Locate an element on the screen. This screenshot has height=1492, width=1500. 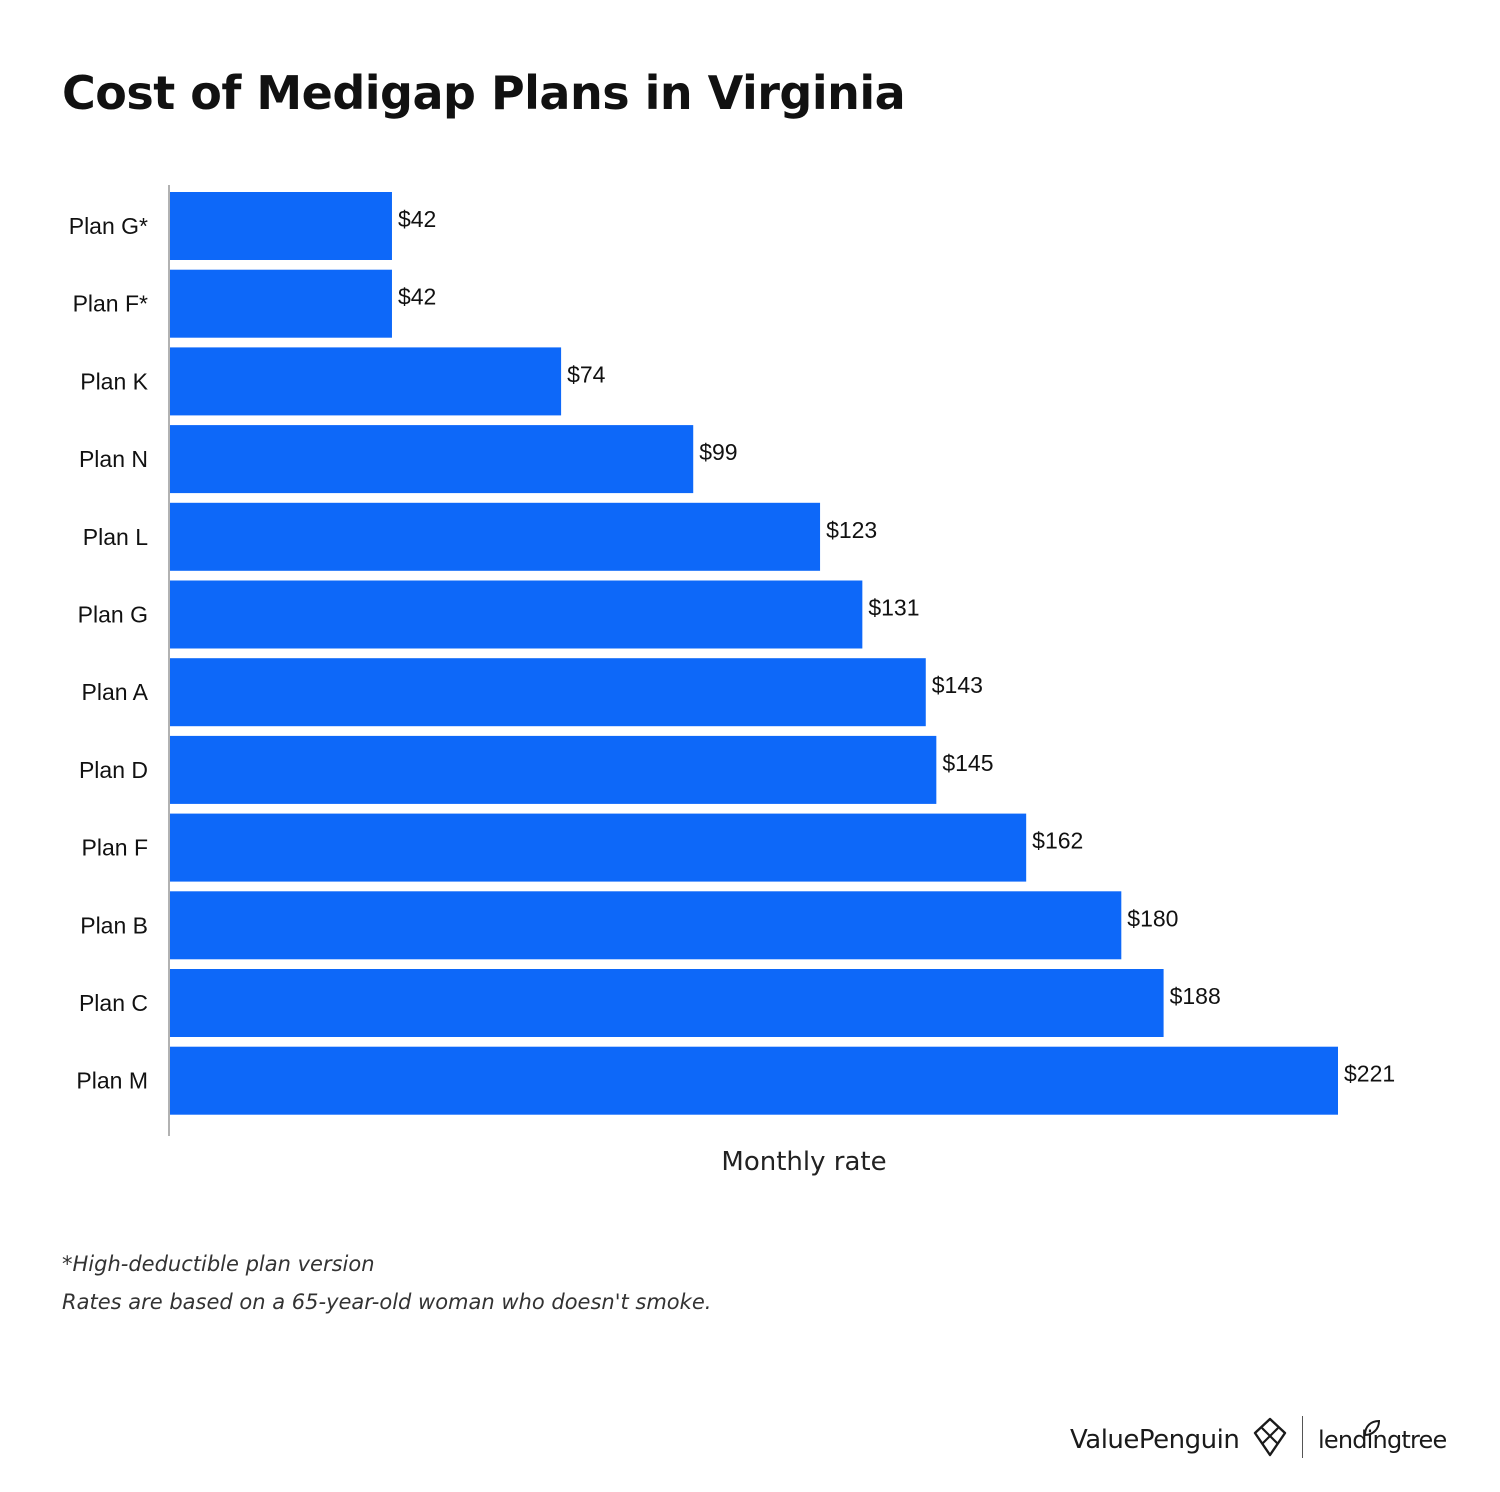
category-label: Plan A is located at coordinates (115, 692).